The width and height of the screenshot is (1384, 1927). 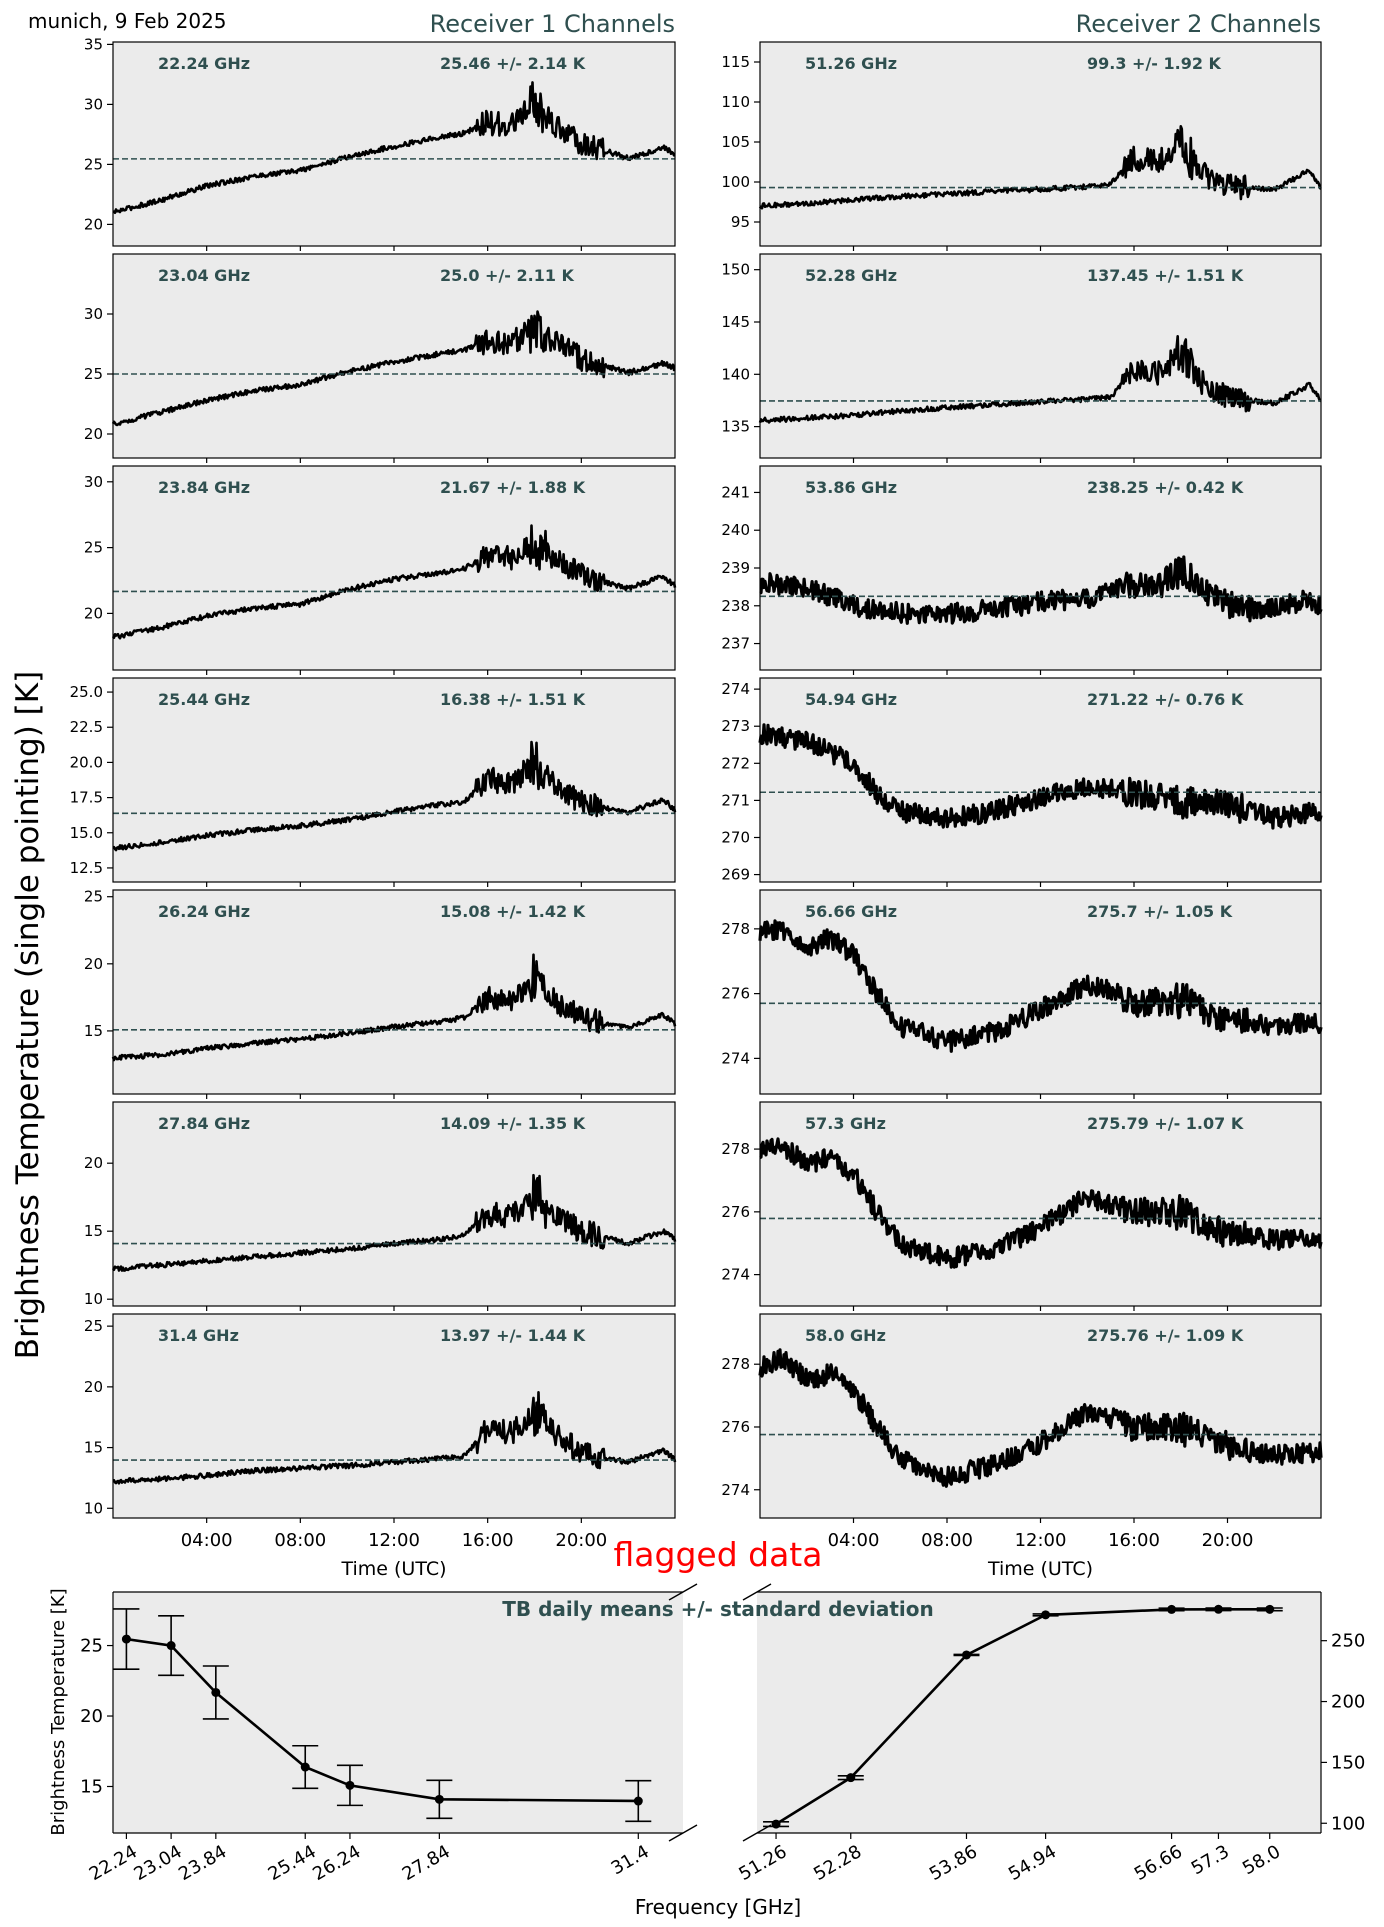 What do you see at coordinates (1032, 1863) in the screenshot?
I see `right-x-tick-label: 54.94` at bounding box center [1032, 1863].